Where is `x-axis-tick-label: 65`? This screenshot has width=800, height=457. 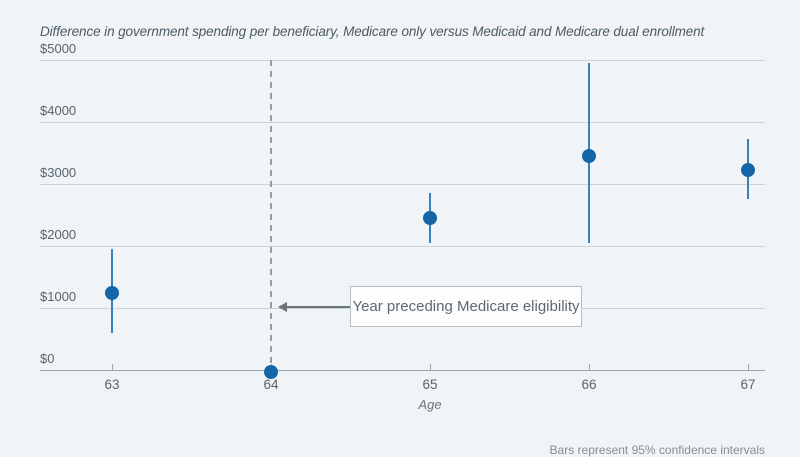
x-axis-tick-label: 65 is located at coordinates (430, 384).